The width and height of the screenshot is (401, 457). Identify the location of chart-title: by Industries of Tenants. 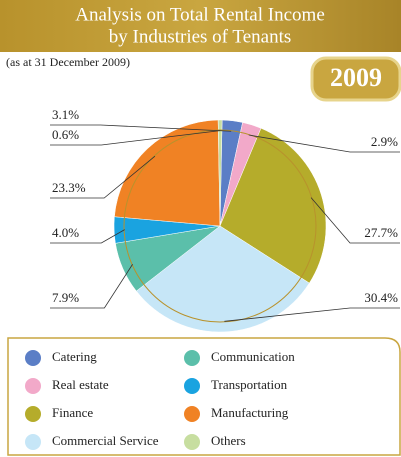
(200, 36).